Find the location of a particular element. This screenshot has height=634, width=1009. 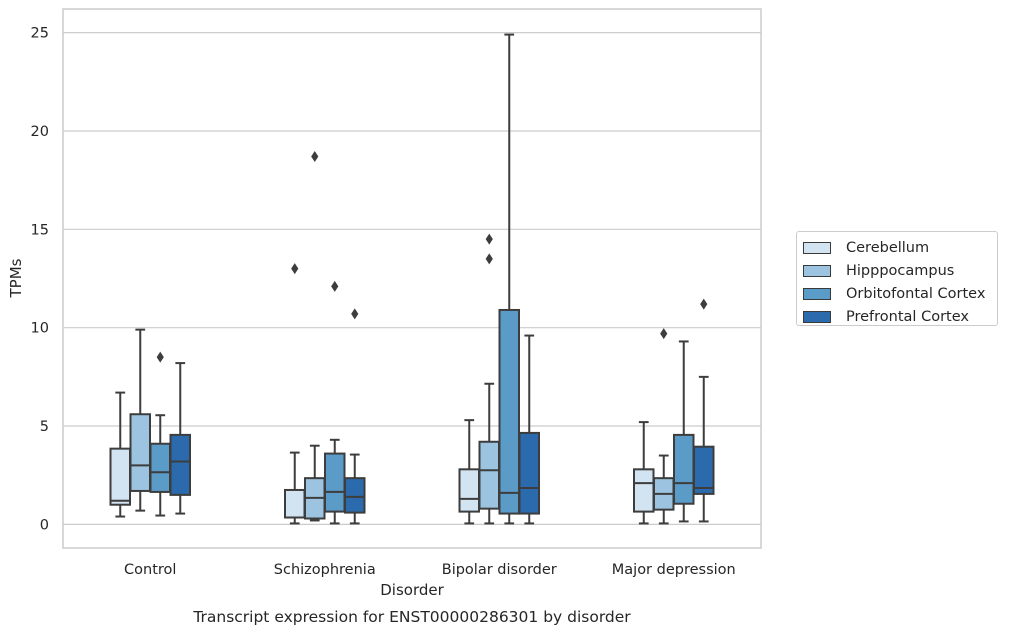

y-axis-label: TPMs is located at coordinates (16, 278).